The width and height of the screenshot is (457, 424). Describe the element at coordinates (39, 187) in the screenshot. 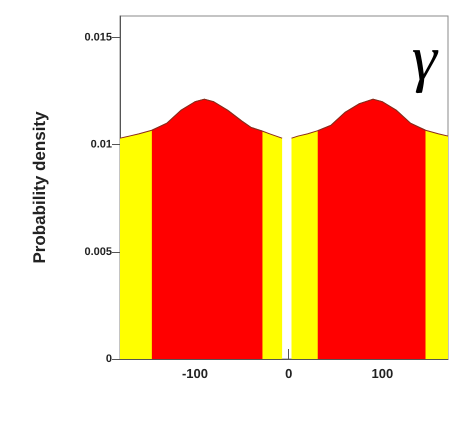

I see `y-axis-title: Probability density` at that location.